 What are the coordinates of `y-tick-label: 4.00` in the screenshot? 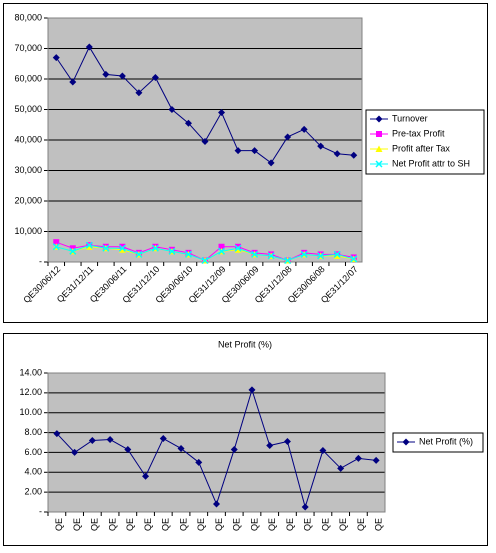 It's located at (33, 472).